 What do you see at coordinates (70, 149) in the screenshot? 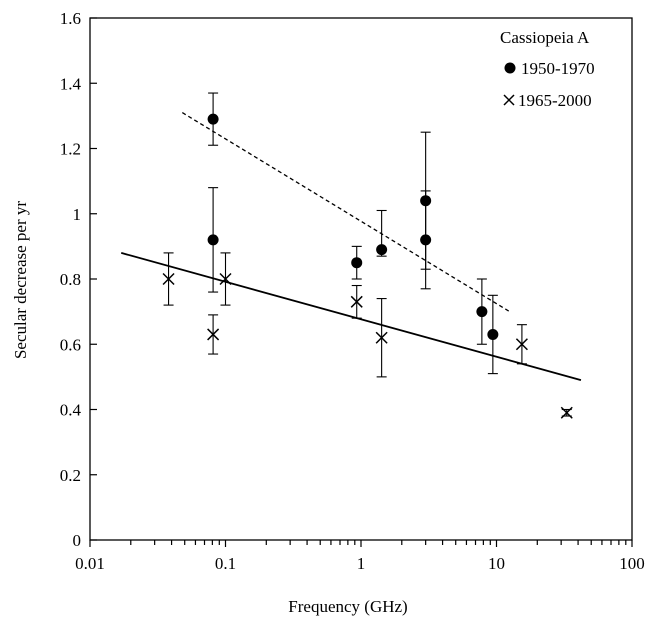
I see `y-tick-label: 1.2` at bounding box center [70, 149].